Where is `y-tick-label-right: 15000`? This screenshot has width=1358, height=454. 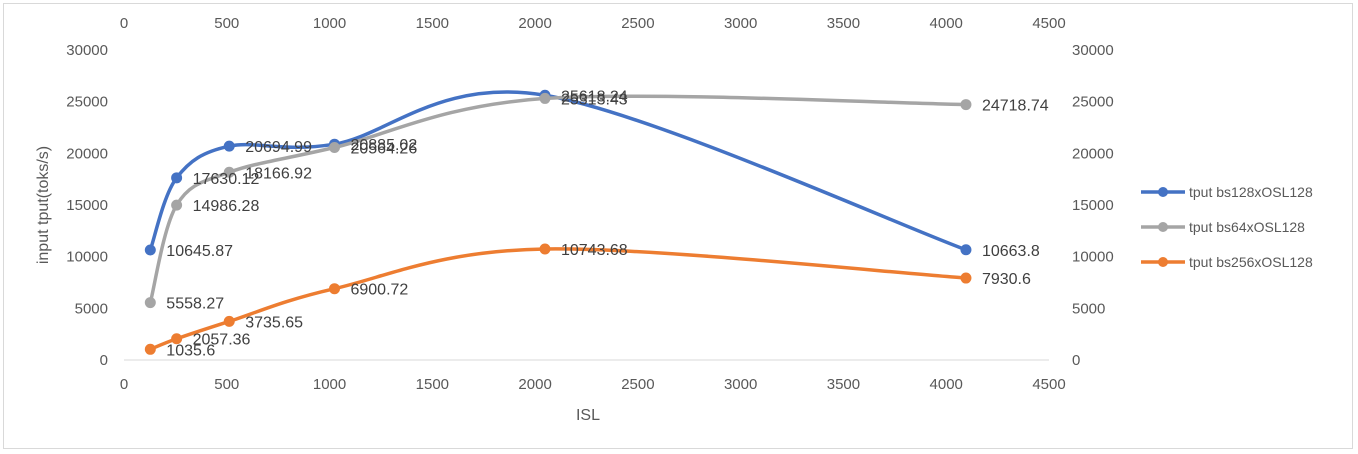
y-tick-label-right: 15000 is located at coordinates (1093, 205).